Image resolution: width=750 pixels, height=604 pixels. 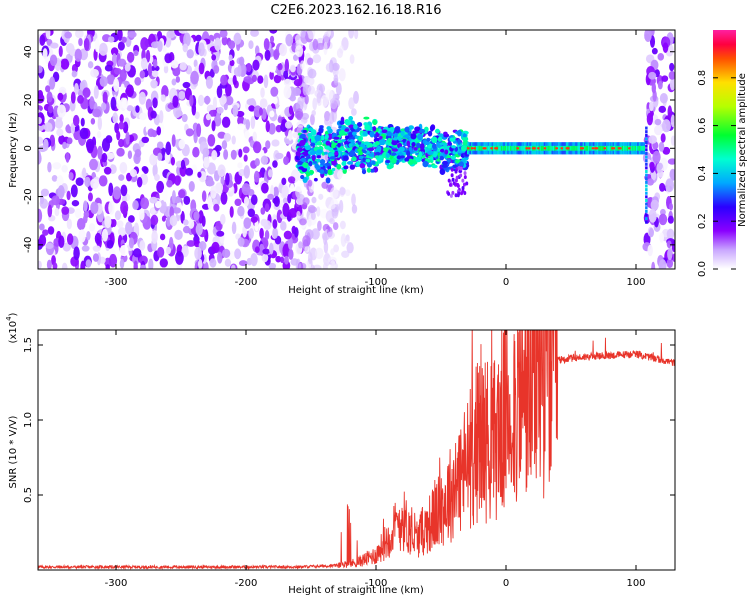 What do you see at coordinates (12, 327) in the screenshot?
I see `snr-y-multiplier: (x104)` at bounding box center [12, 327].